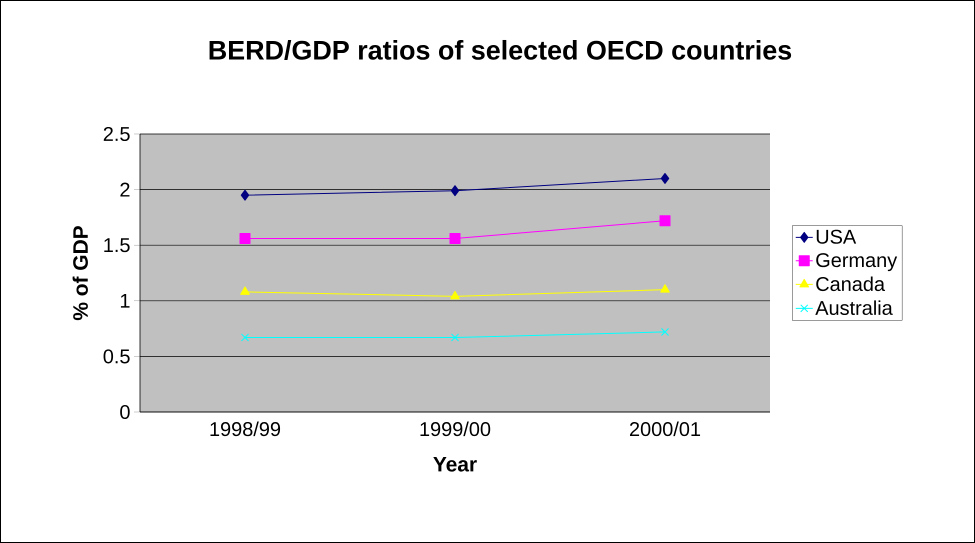 The image size is (975, 543). What do you see at coordinates (117, 134) in the screenshot?
I see `y-tick-label: 2.5` at bounding box center [117, 134].